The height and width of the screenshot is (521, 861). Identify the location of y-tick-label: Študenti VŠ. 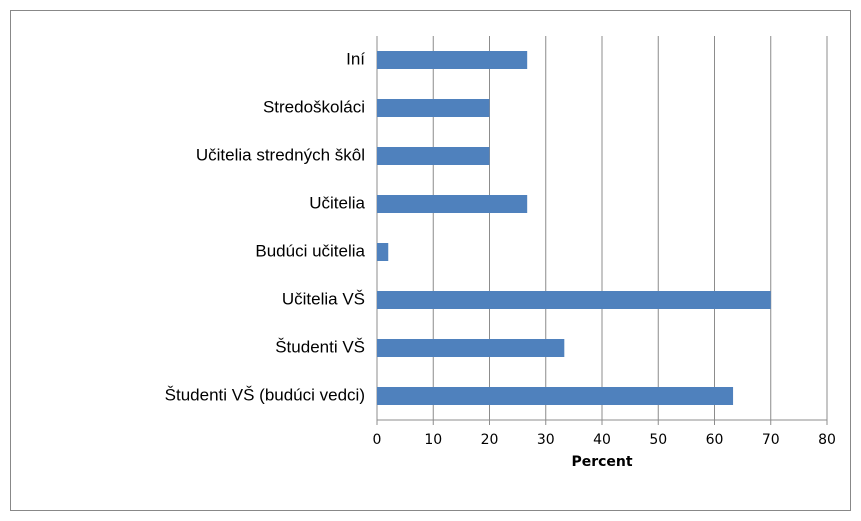
(320, 346).